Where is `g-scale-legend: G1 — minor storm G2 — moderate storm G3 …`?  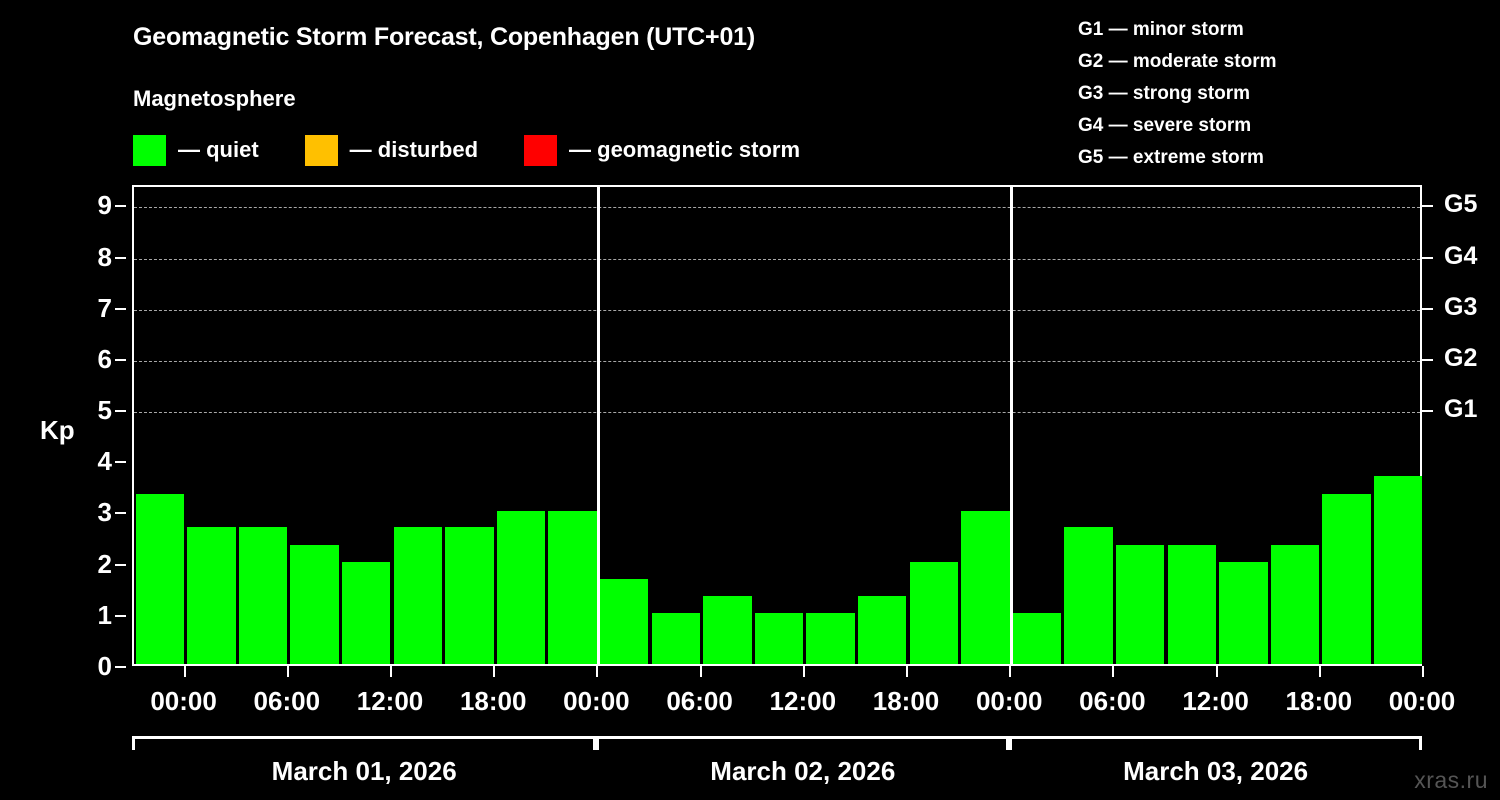 g-scale-legend: G1 — minor storm G2 — moderate storm G3 … is located at coordinates (1177, 94).